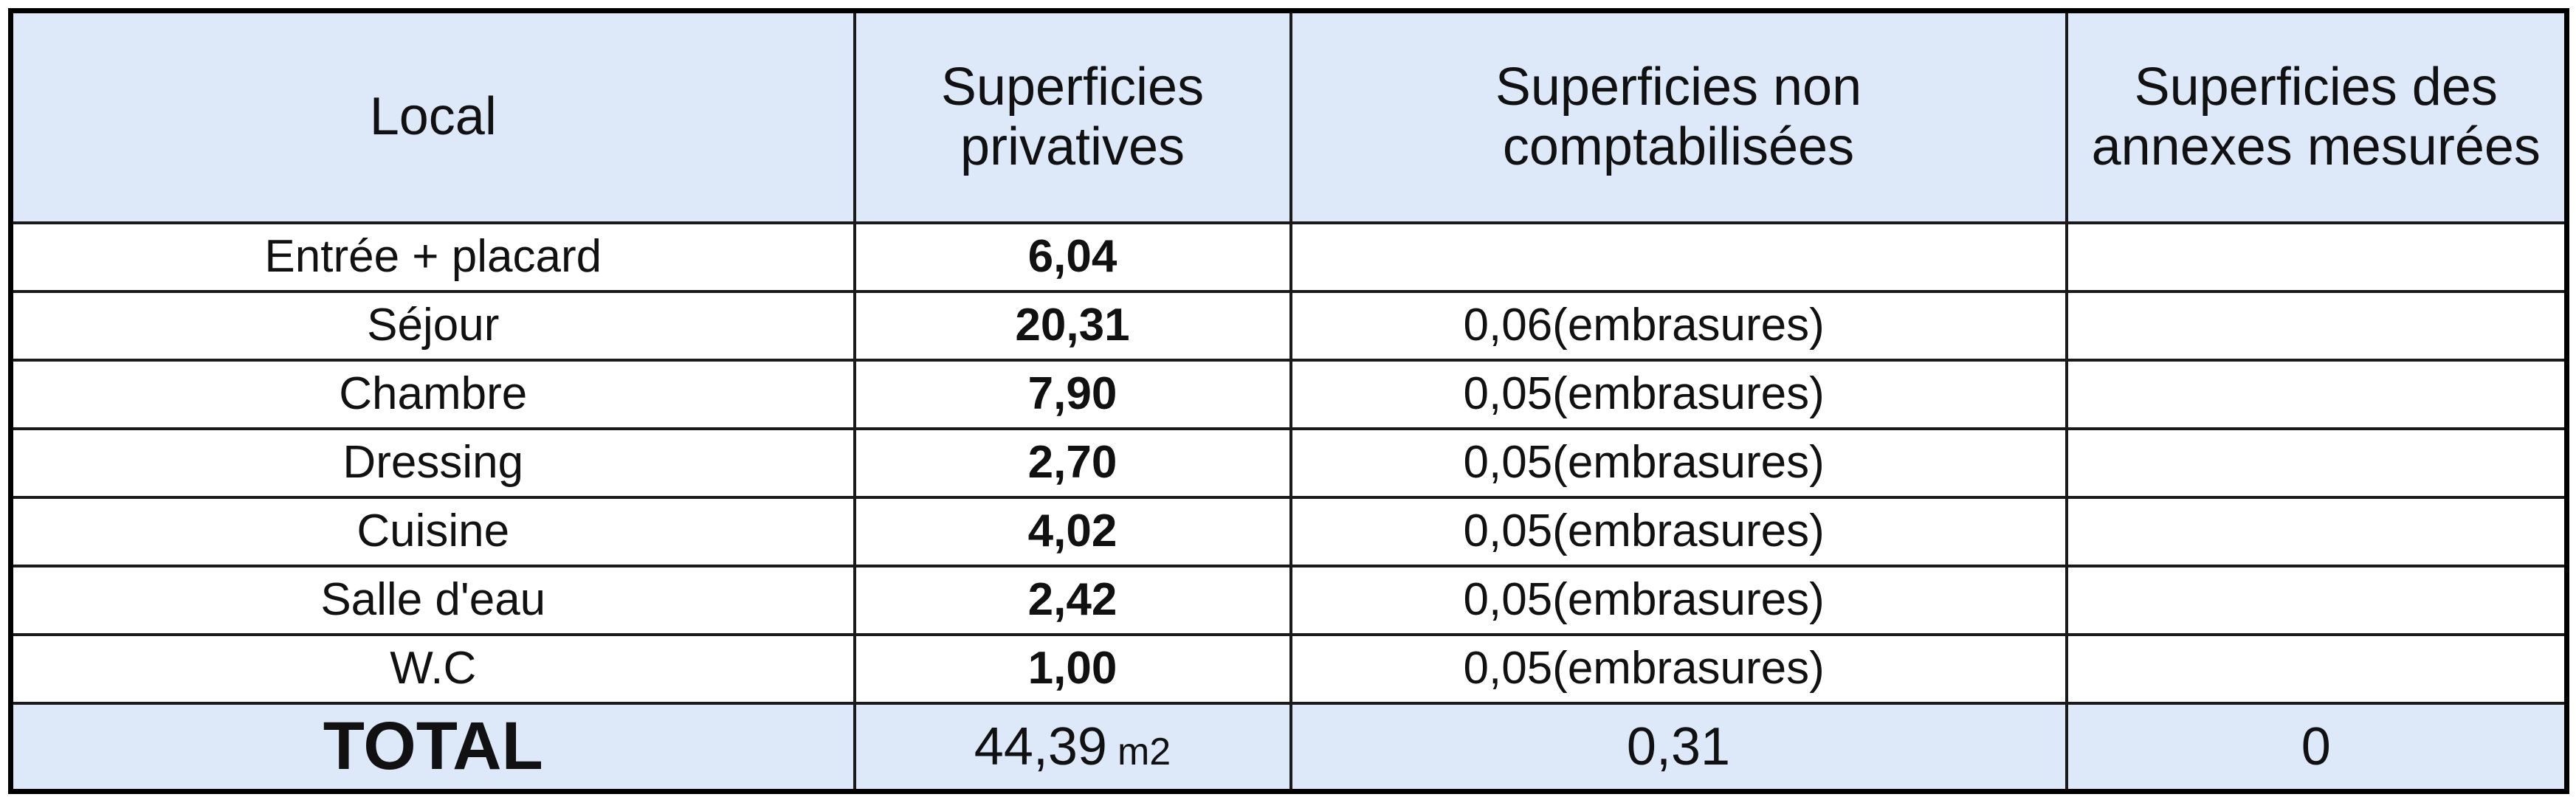 The width and height of the screenshot is (2576, 797). Describe the element at coordinates (432, 463) in the screenshot. I see `local-cell: Dressing` at that location.